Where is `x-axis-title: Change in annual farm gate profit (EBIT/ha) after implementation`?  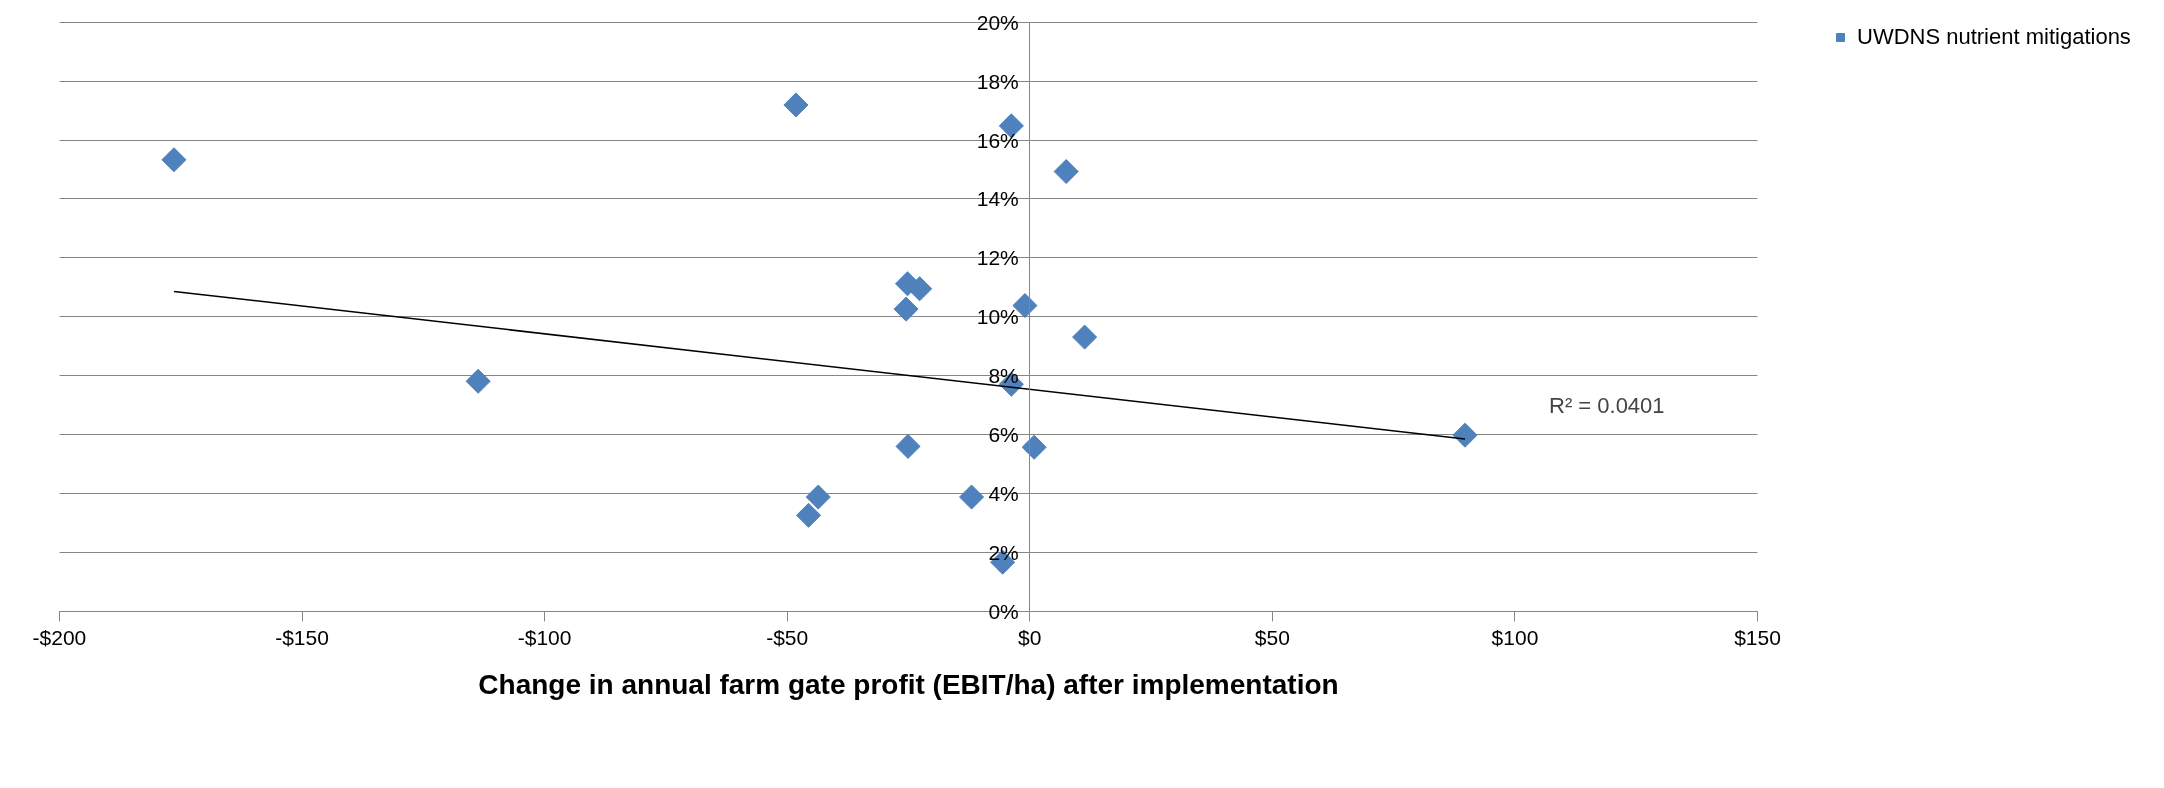 x-axis-title: Change in annual farm gate profit (EBIT/ha) after implementation is located at coordinates (908, 684).